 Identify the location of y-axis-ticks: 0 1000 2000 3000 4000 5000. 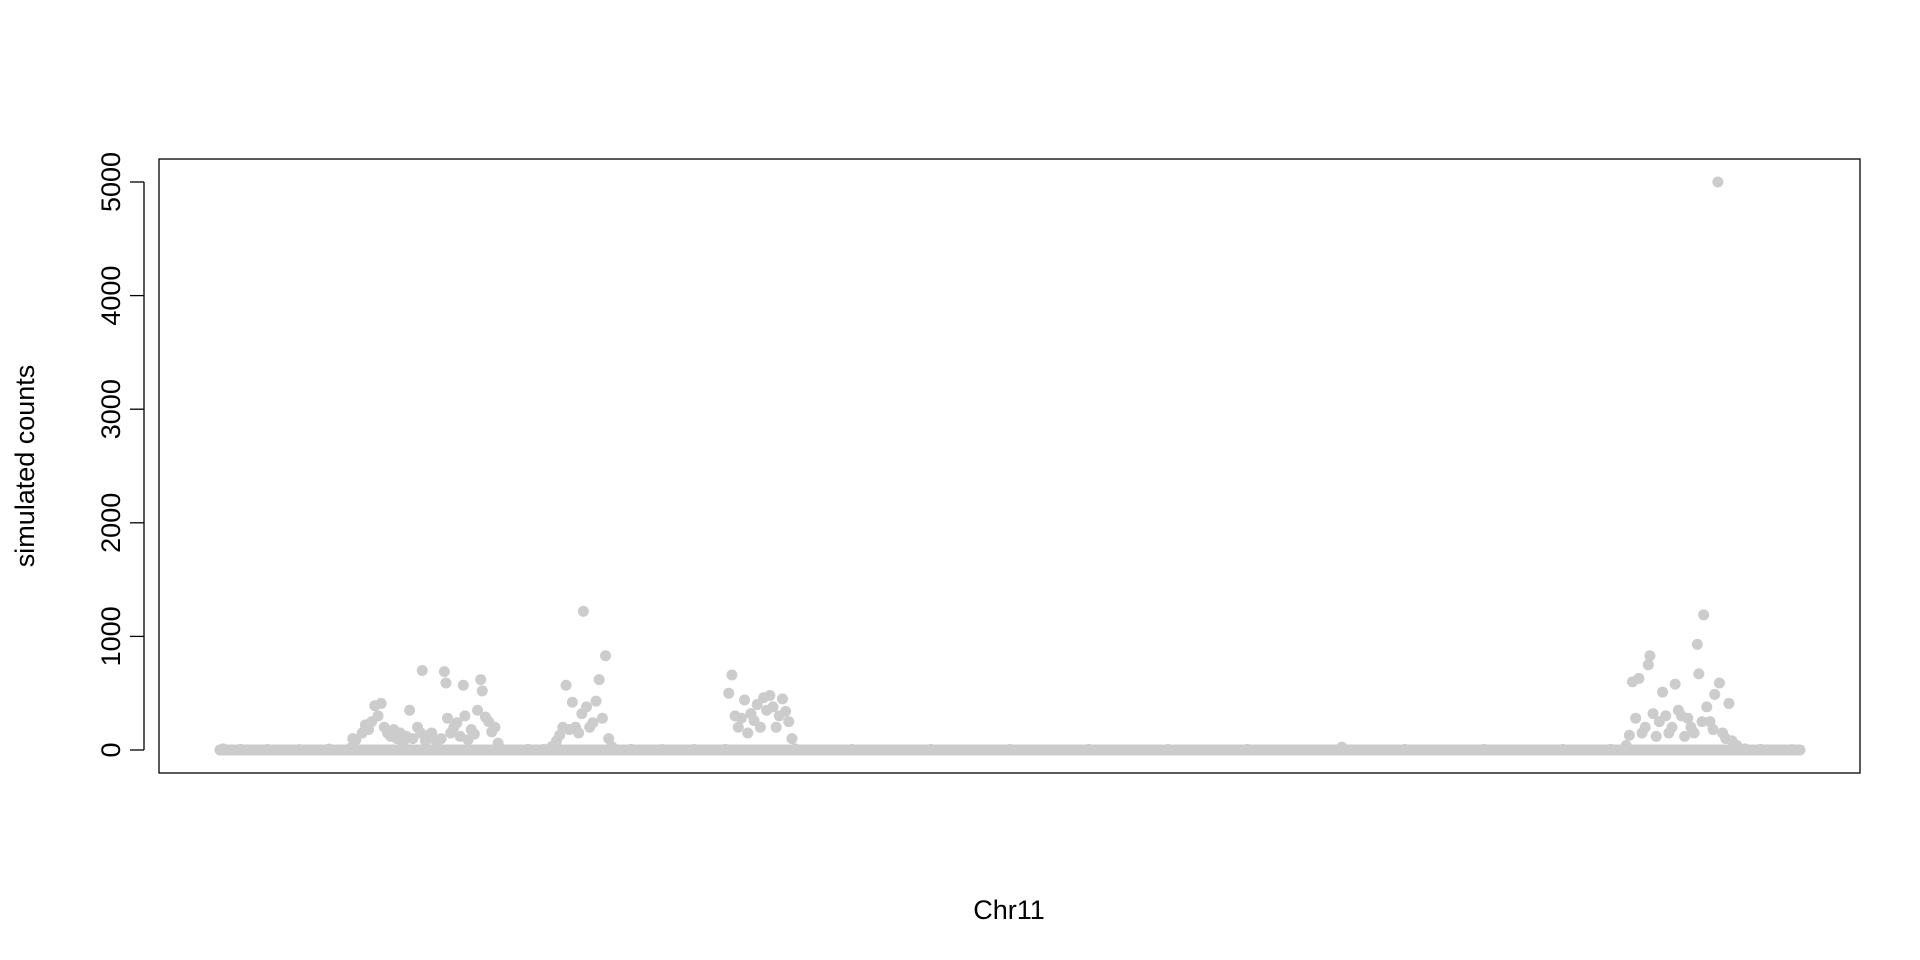
(120, 455).